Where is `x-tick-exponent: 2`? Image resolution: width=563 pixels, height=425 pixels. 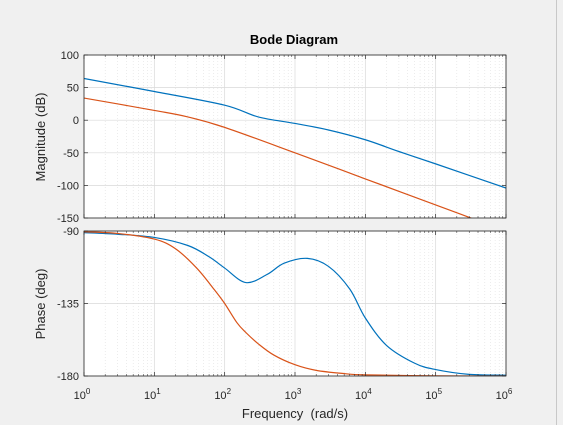
x-tick-exponent: 2 is located at coordinates (229, 391).